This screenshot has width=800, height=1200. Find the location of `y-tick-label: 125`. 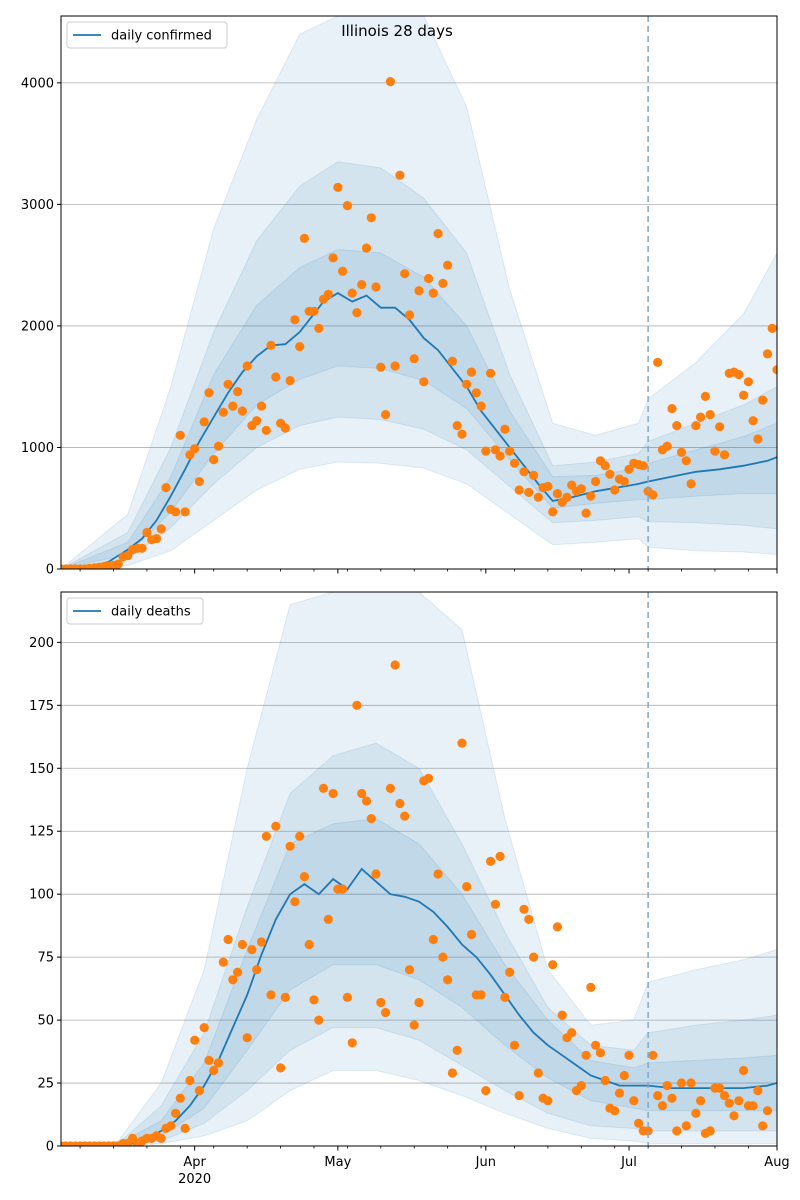

y-tick-label: 125 is located at coordinates (41, 832).